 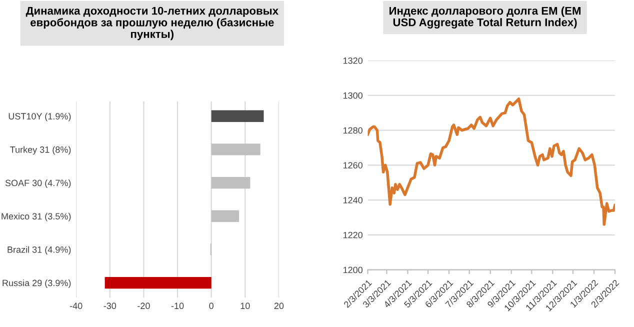 I want to click on chart-title: Индекс долларового долга EM (EM USD Aggregate Total Return Index), so click(x=485, y=17).